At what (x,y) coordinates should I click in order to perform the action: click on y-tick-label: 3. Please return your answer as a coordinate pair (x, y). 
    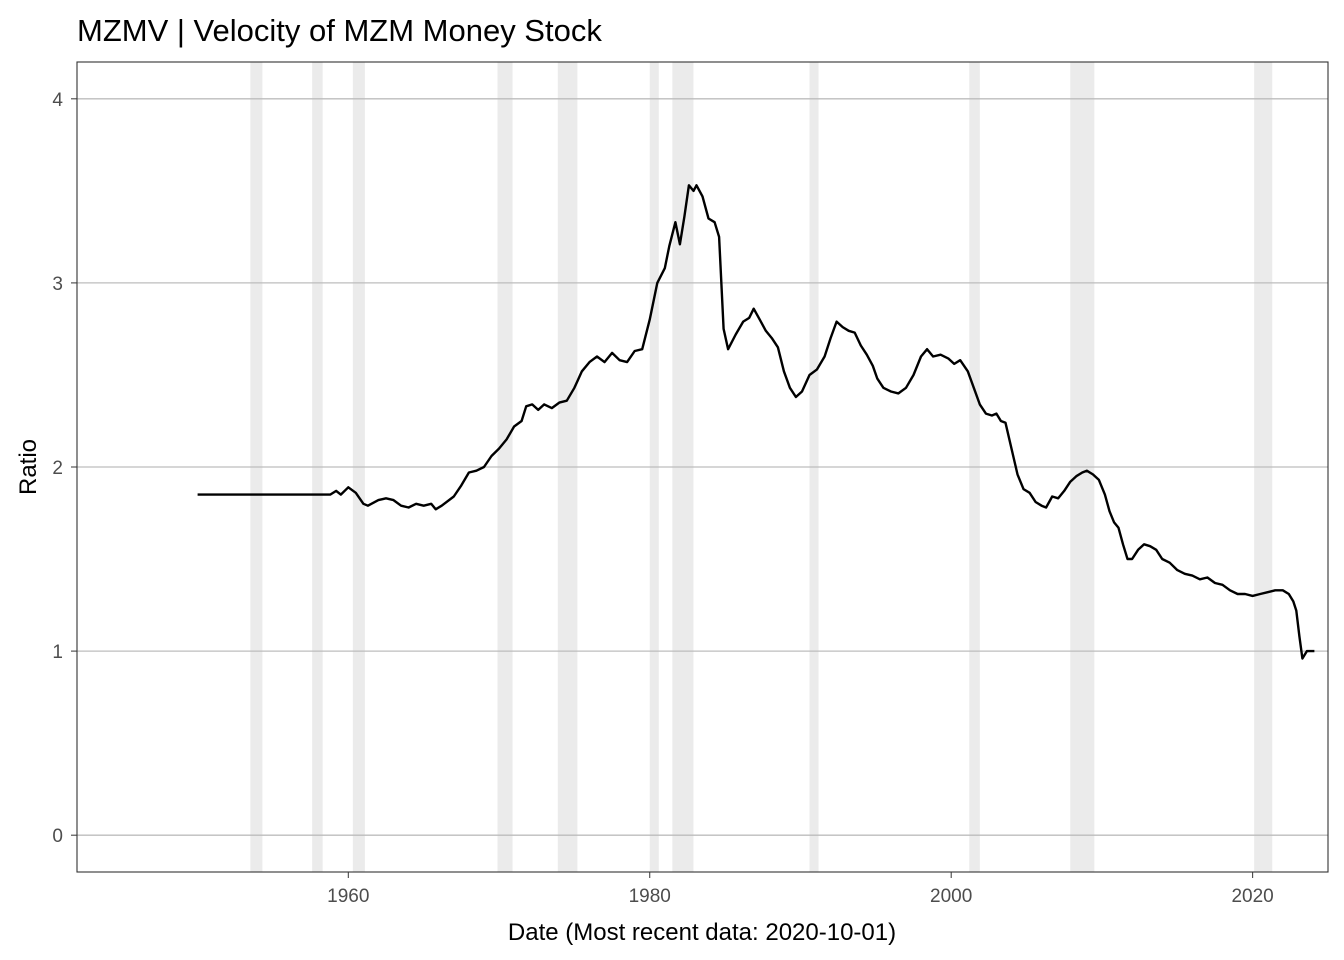
    Looking at the image, I should click on (57, 284).